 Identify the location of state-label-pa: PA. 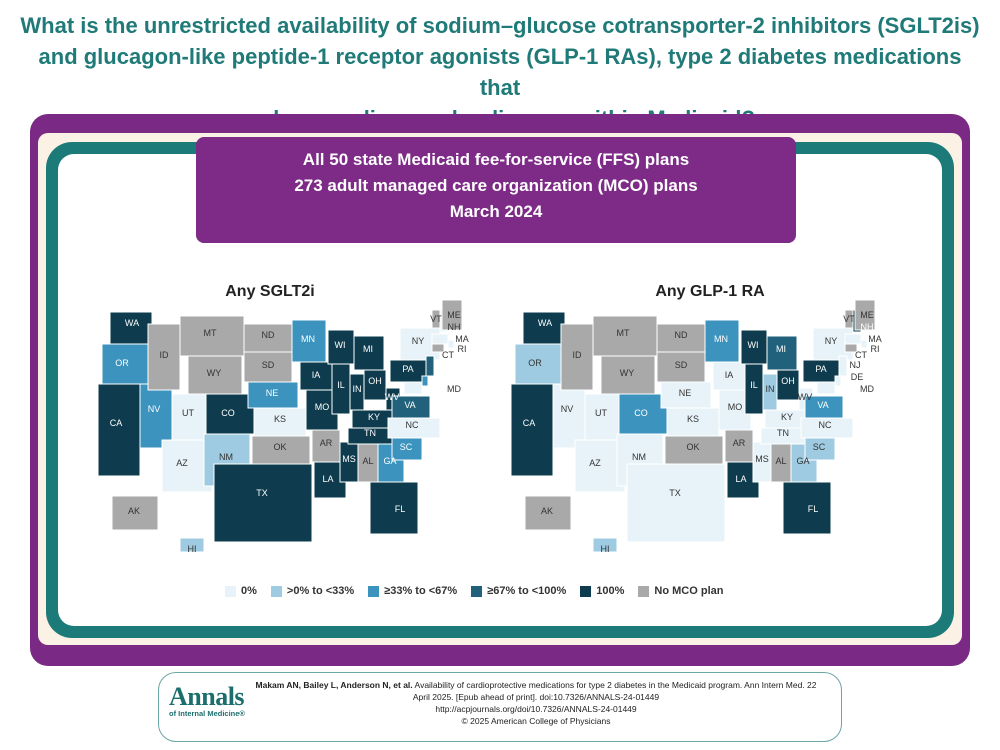
(820, 369).